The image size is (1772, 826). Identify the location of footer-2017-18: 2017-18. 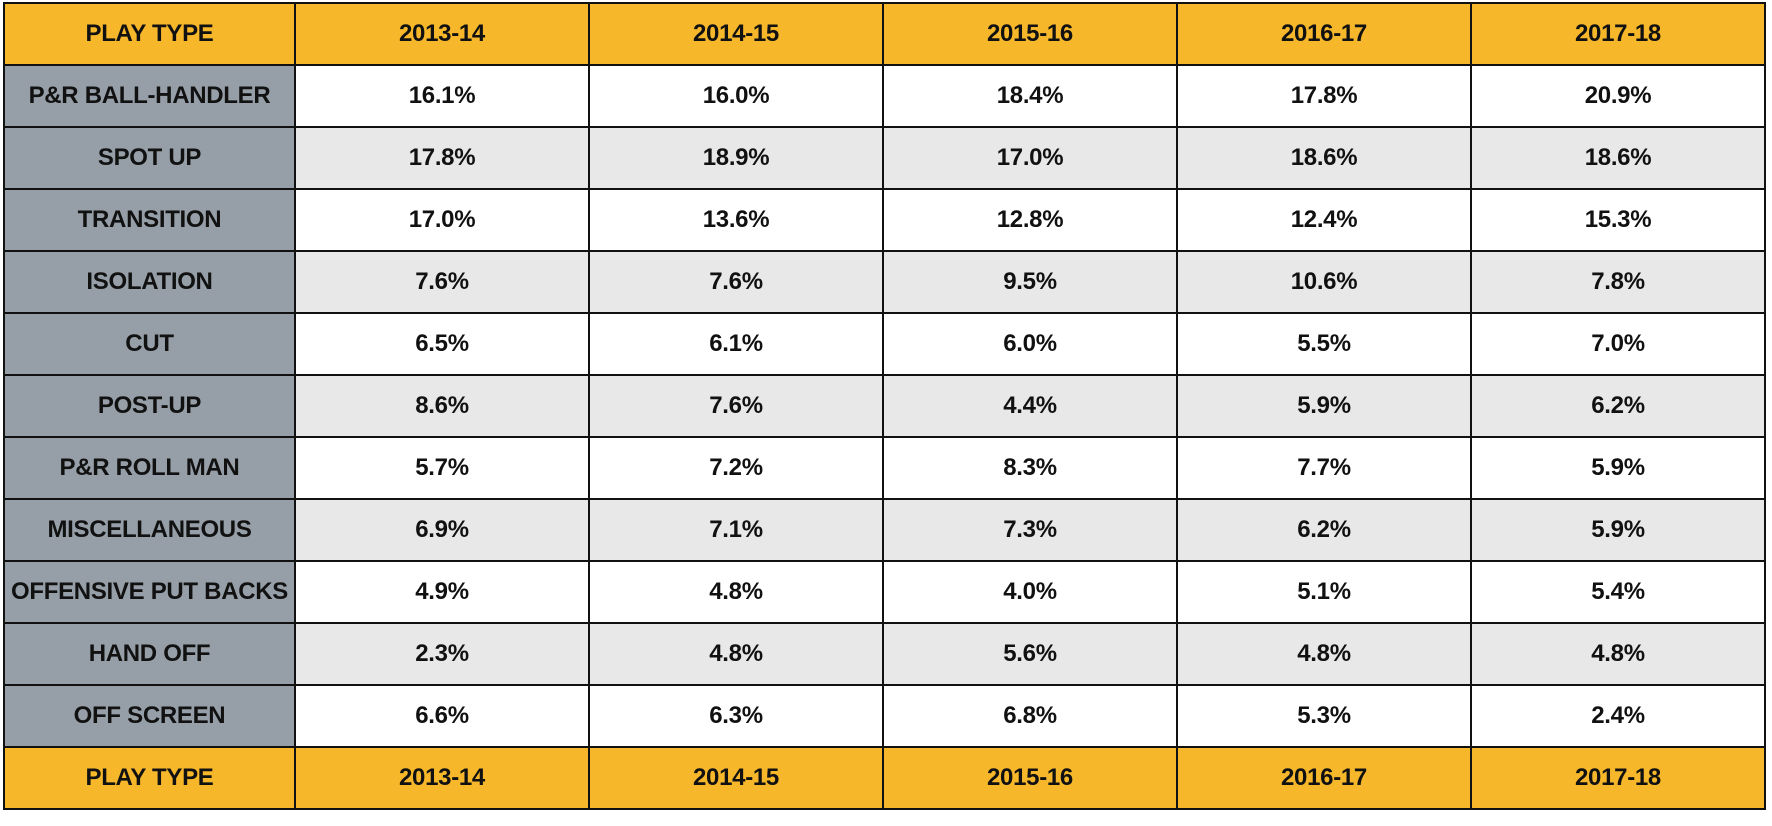
(1618, 778).